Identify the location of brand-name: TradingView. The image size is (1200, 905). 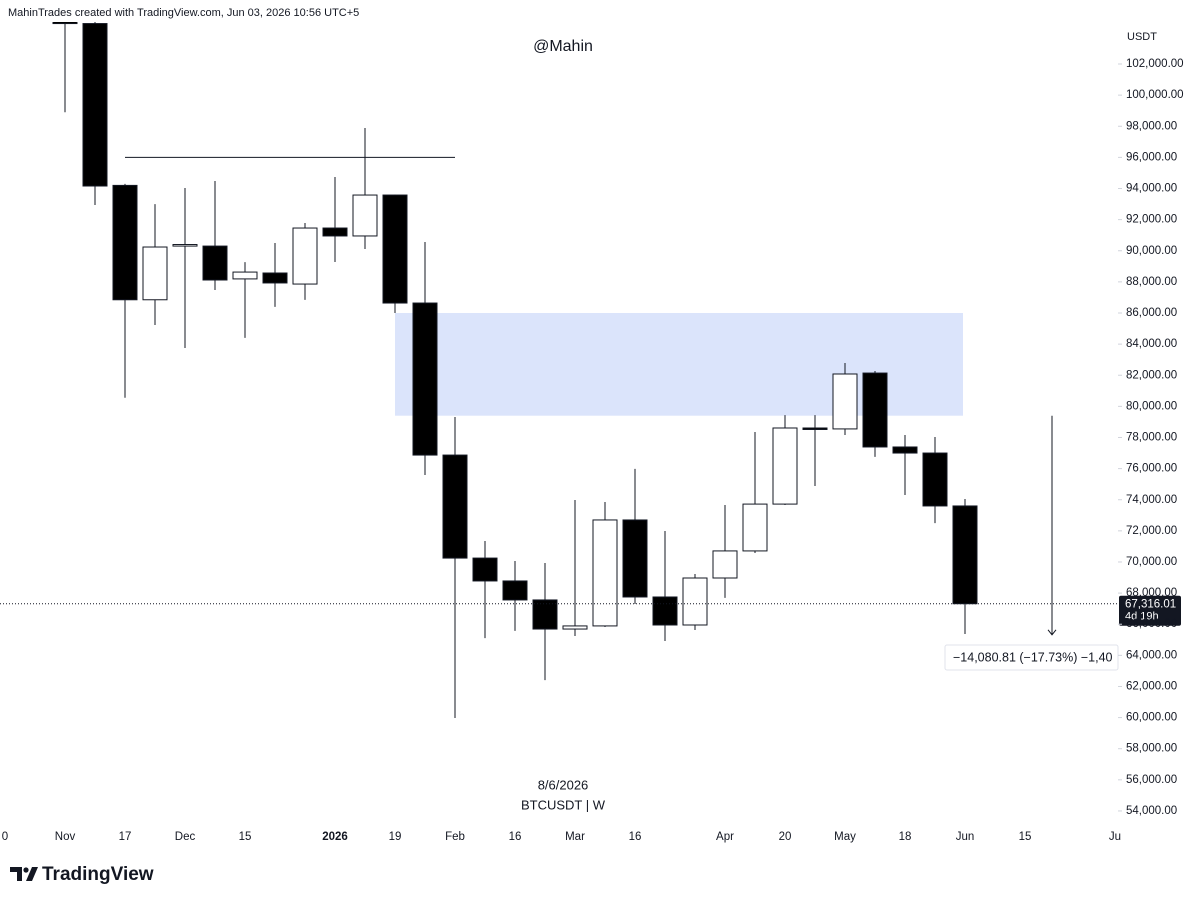
(98, 874).